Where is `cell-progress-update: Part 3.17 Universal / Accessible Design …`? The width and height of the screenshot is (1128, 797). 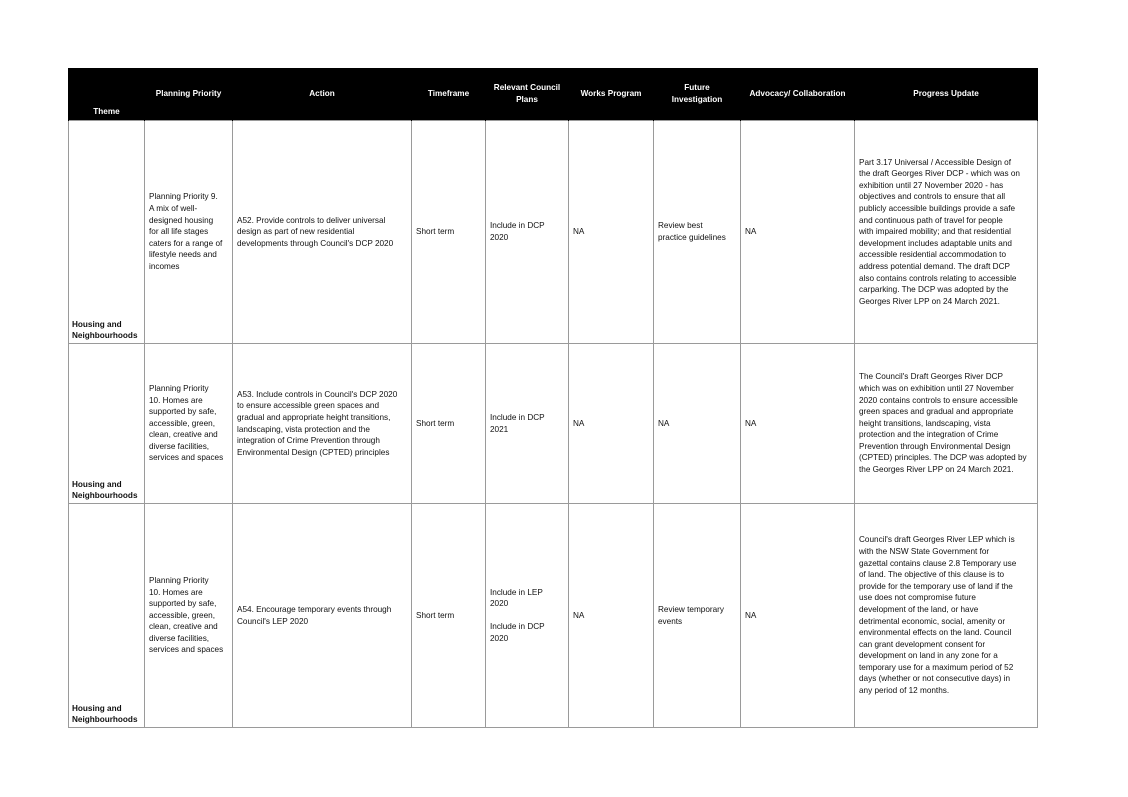
cell-progress-update: Part 3.17 Universal / Accessible Design … is located at coordinates (946, 232).